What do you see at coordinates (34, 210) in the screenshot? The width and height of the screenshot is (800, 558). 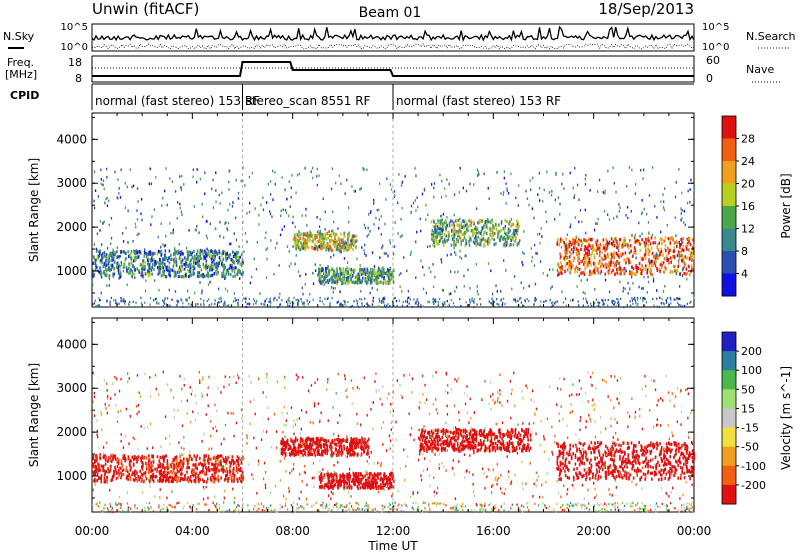 I see `y-axis-label: Slant Range [km]` at bounding box center [34, 210].